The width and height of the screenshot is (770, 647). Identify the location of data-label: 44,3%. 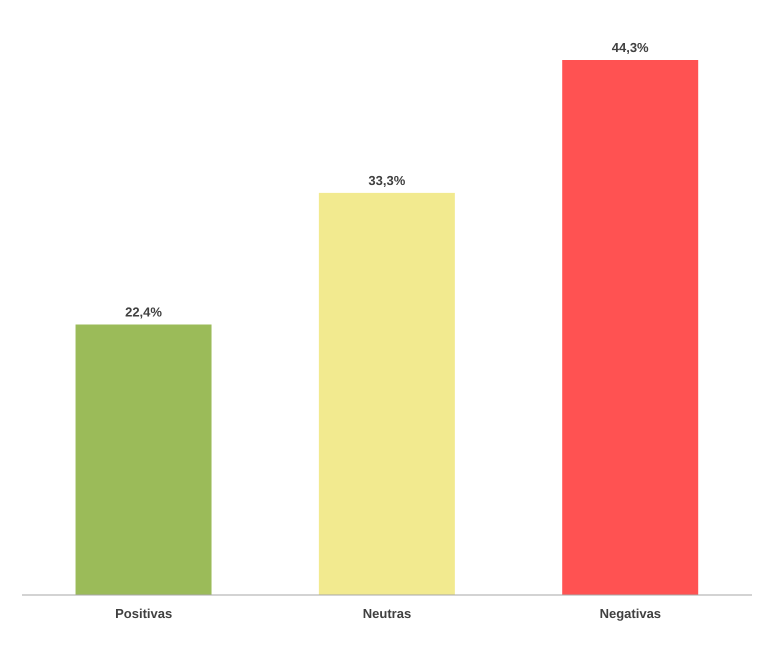
(631, 47).